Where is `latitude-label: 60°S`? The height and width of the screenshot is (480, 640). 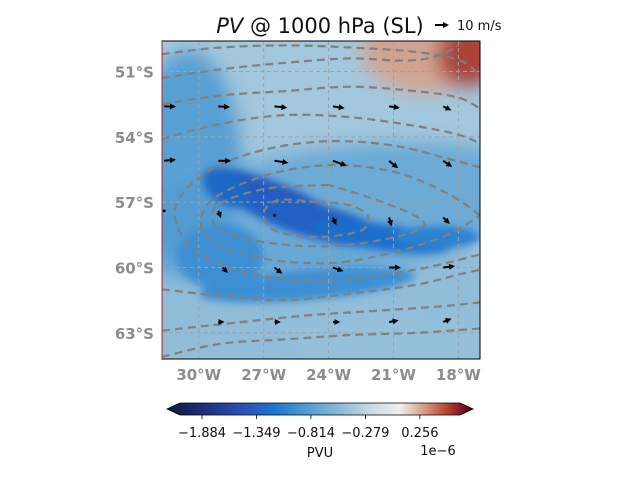
latitude-label: 60°S is located at coordinates (134, 269).